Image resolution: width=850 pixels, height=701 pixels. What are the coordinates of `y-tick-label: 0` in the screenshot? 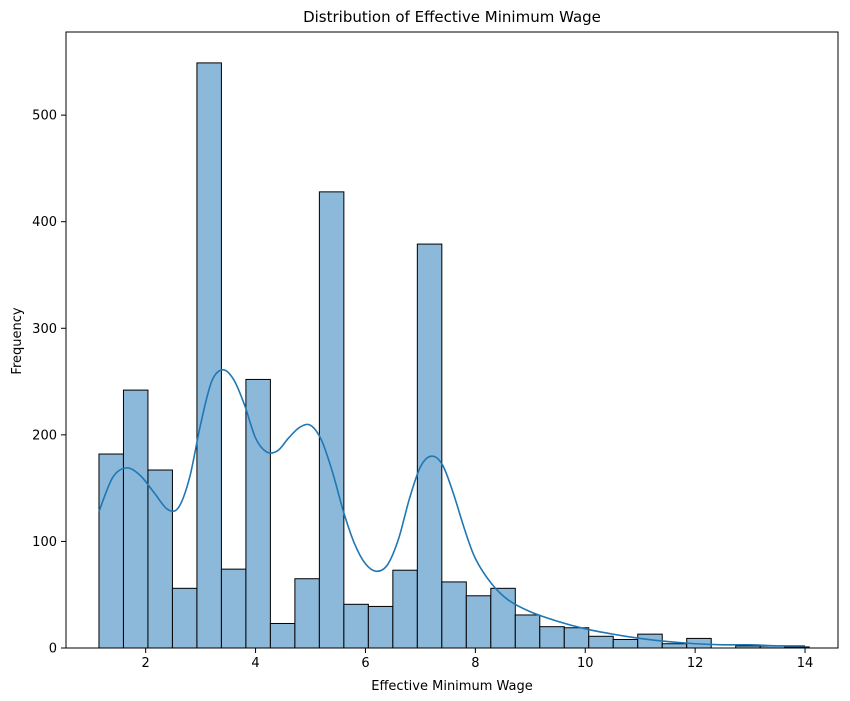 It's located at (53, 649).